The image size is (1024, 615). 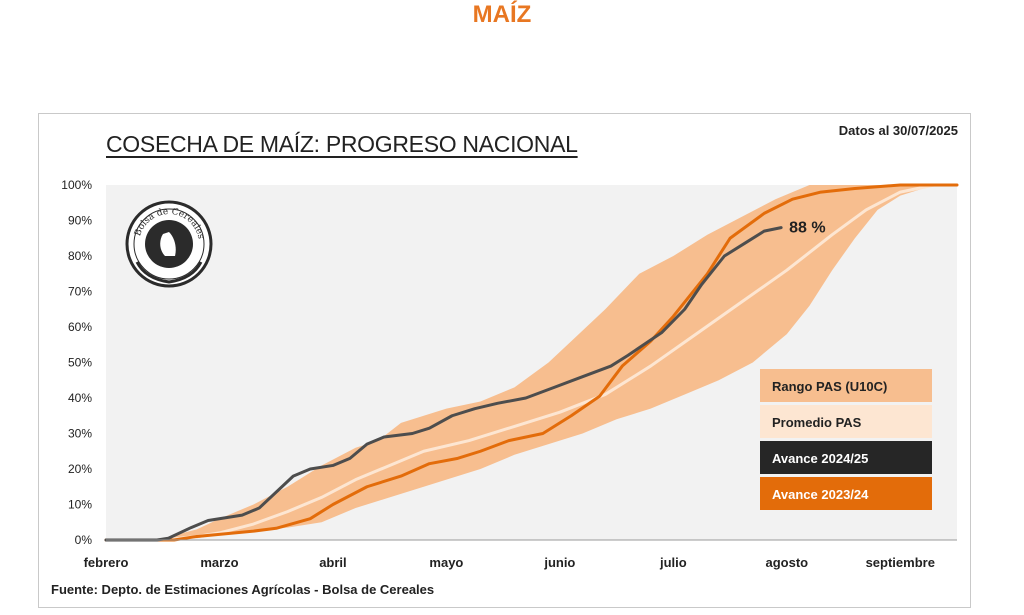 What do you see at coordinates (786, 562) in the screenshot?
I see `x-tick-label: agosto` at bounding box center [786, 562].